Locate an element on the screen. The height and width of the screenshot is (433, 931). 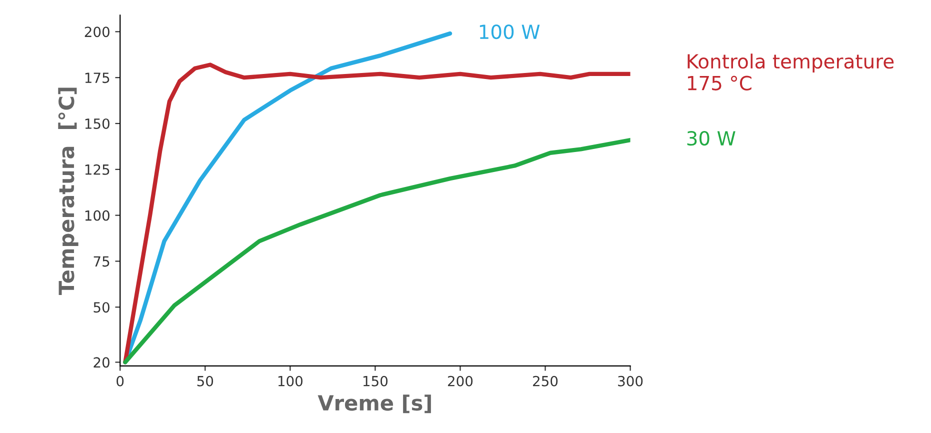
text: 30 W is located at coordinates (711, 138).